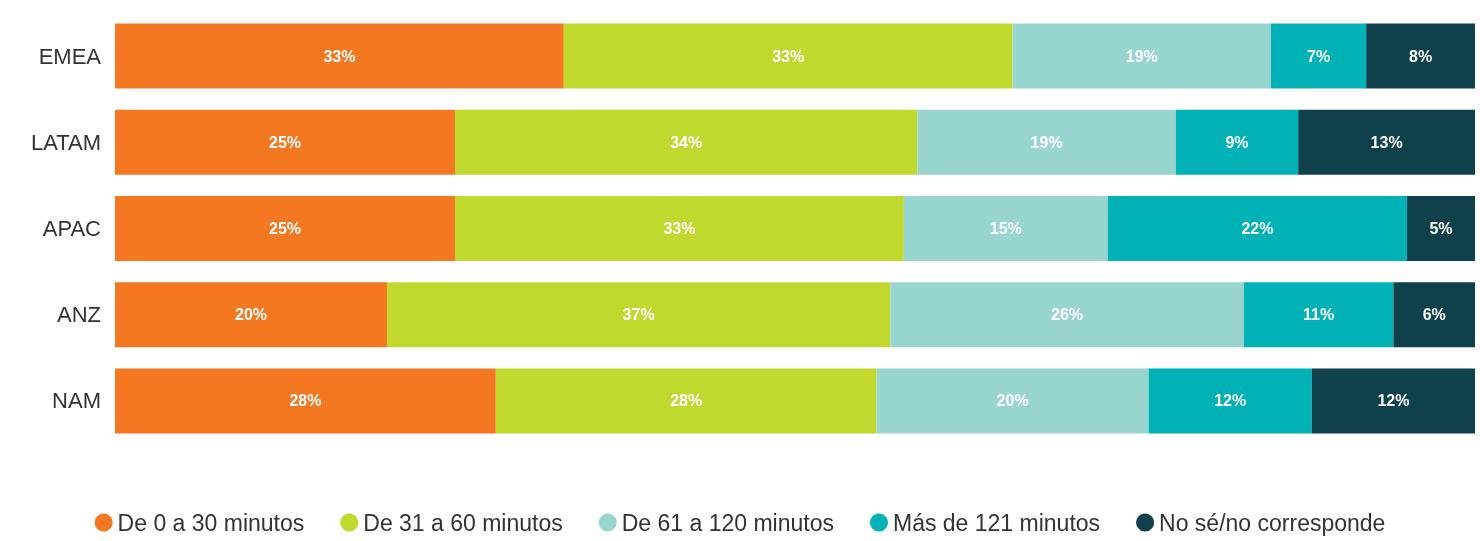 Image resolution: width=1480 pixels, height=541 pixels. I want to click on data-label: 7%, so click(1319, 56).